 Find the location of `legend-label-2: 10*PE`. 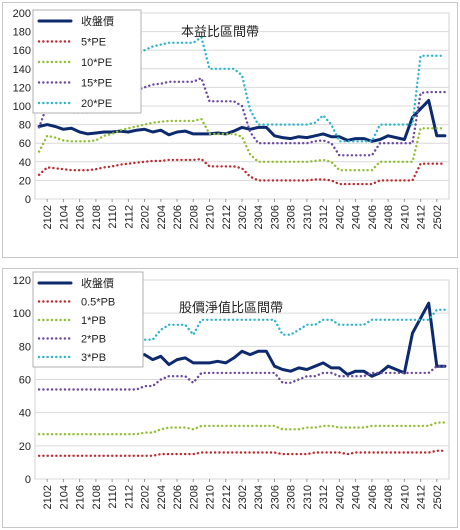

legend-label-2: 10*PE is located at coordinates (96, 63).